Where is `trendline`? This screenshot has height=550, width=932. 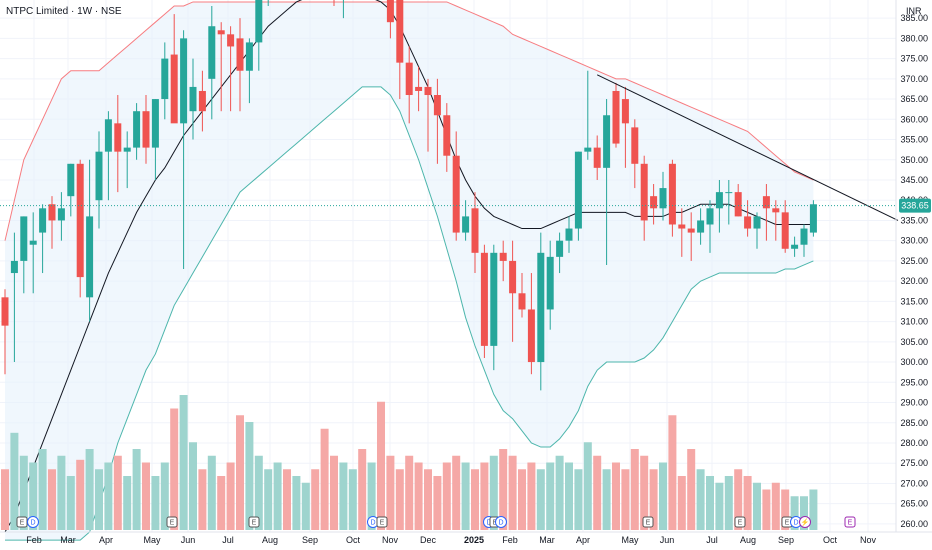 trendline is located at coordinates (747, 147).